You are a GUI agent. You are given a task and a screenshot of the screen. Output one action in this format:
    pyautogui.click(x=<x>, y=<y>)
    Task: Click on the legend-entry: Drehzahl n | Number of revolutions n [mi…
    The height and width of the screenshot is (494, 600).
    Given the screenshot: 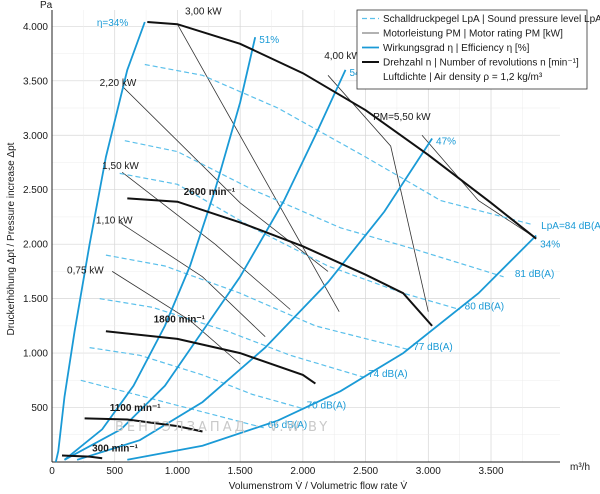 What is the action you would take?
    pyautogui.click(x=481, y=63)
    